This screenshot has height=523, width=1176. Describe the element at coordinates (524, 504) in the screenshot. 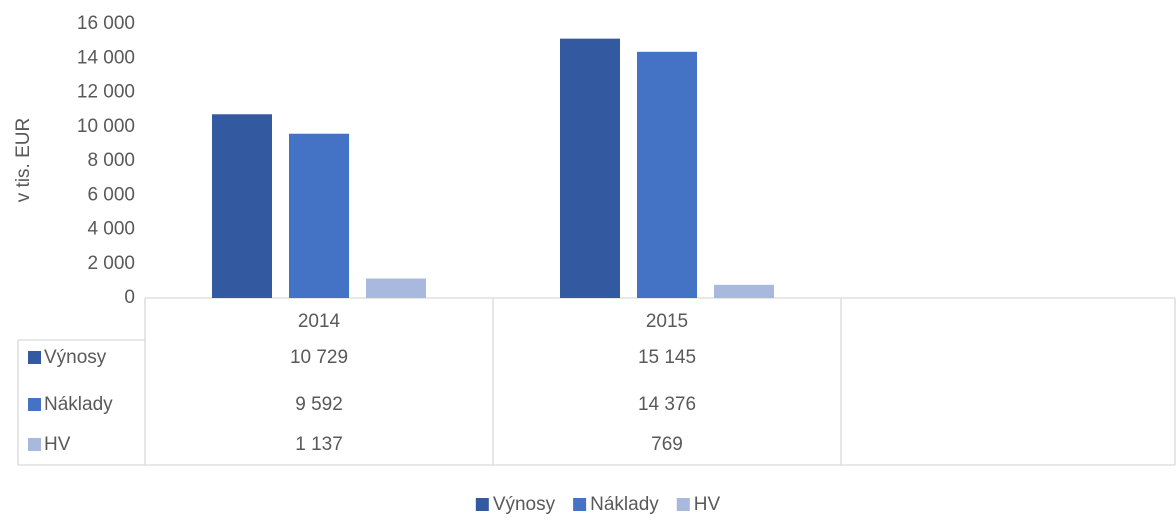

I see `legend-label: Výnosy` at that location.